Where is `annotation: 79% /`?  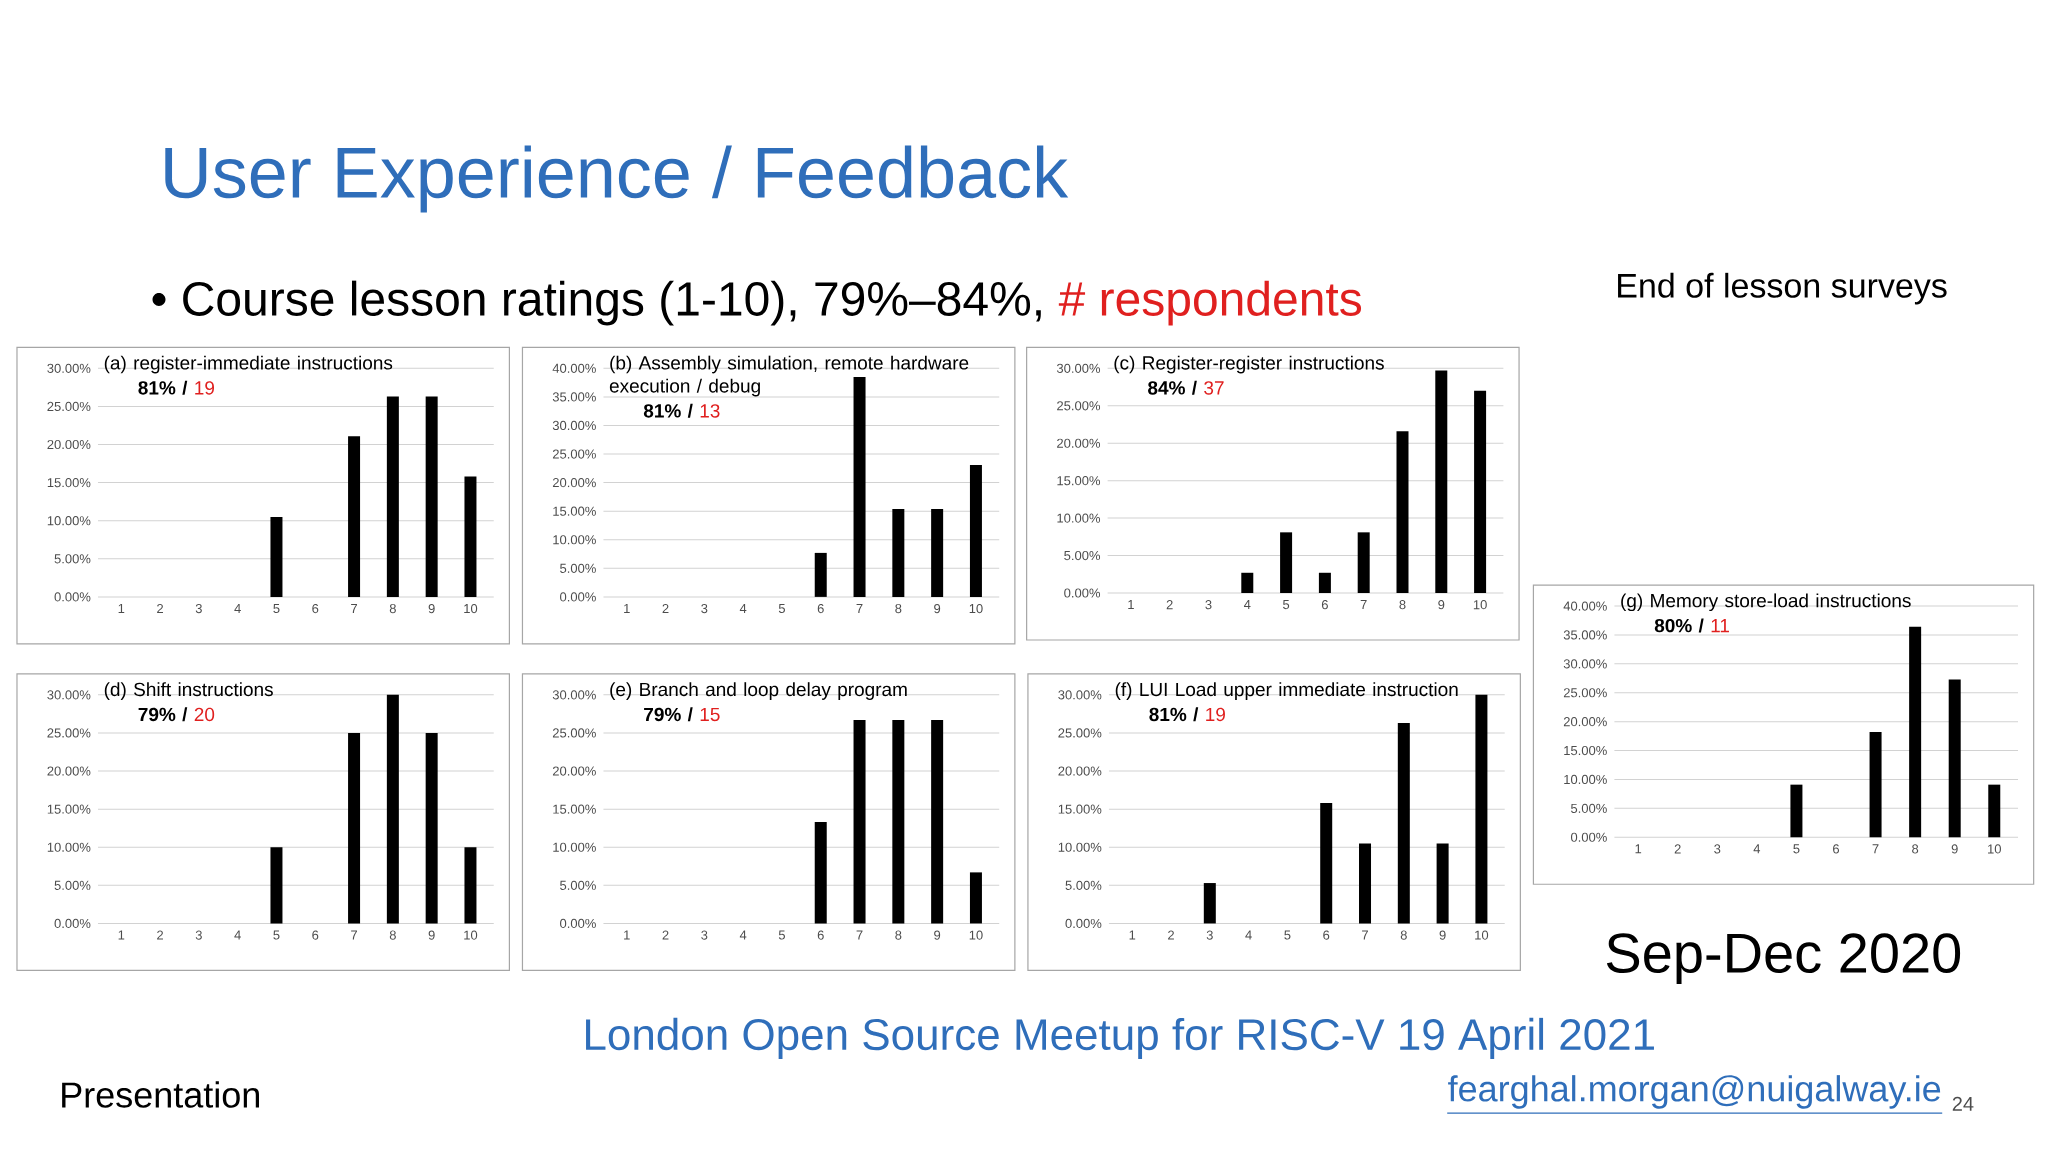
annotation: 79% / is located at coordinates (163, 714).